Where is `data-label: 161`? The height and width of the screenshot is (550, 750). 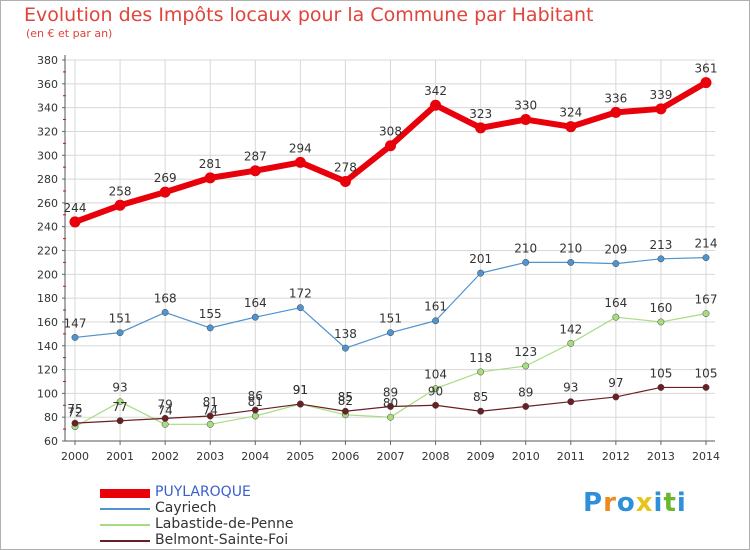
data-label: 161 is located at coordinates (435, 307).